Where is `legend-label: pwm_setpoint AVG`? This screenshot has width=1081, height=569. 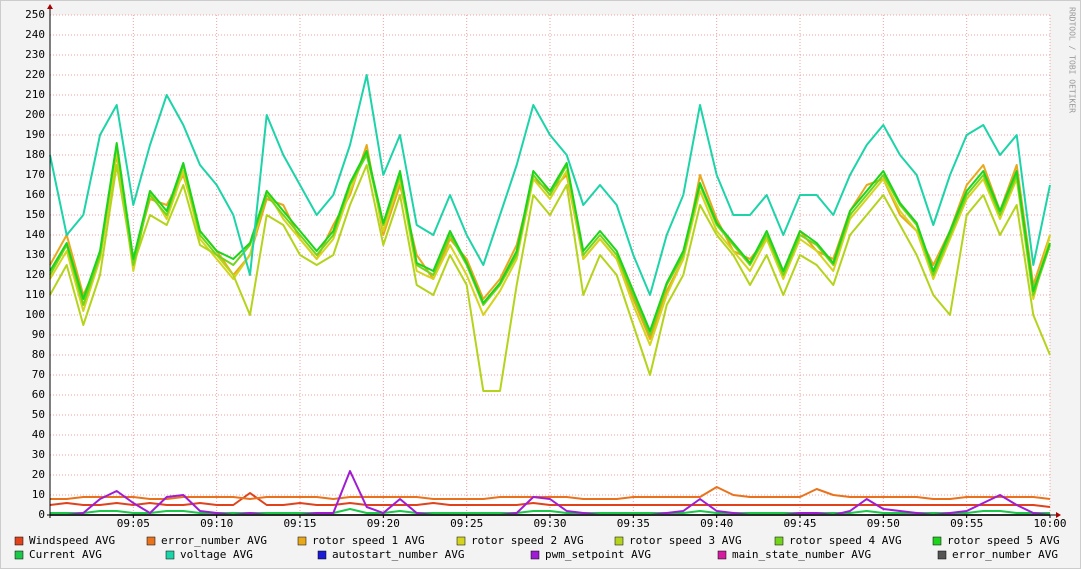
legend-label: pwm_setpoint AVG is located at coordinates (598, 554).